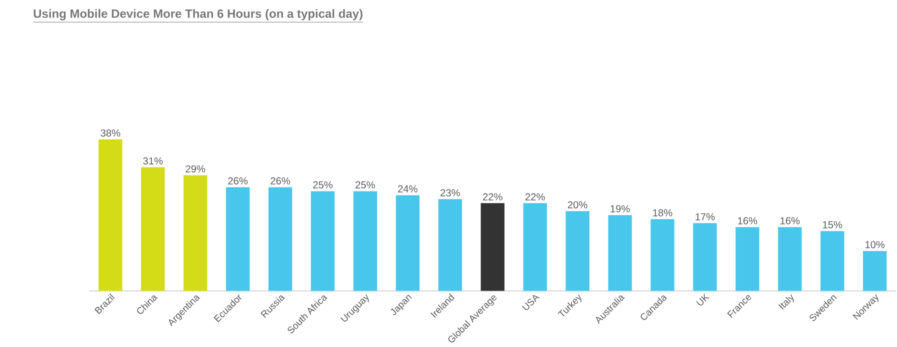 The height and width of the screenshot is (347, 897). What do you see at coordinates (110, 133) in the screenshot?
I see `data-label: 38%` at bounding box center [110, 133].